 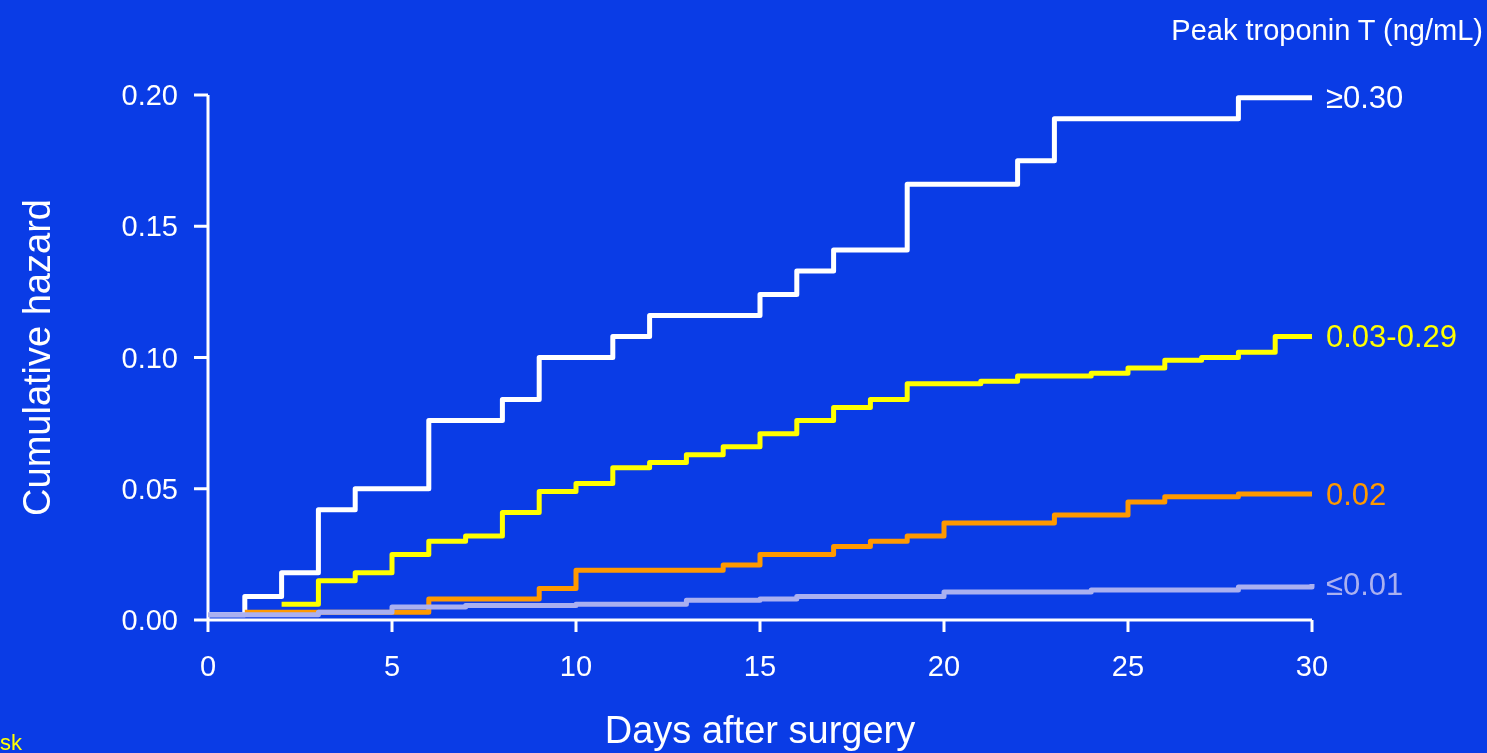 What do you see at coordinates (208, 666) in the screenshot?
I see `x-tick-label: 0` at bounding box center [208, 666].